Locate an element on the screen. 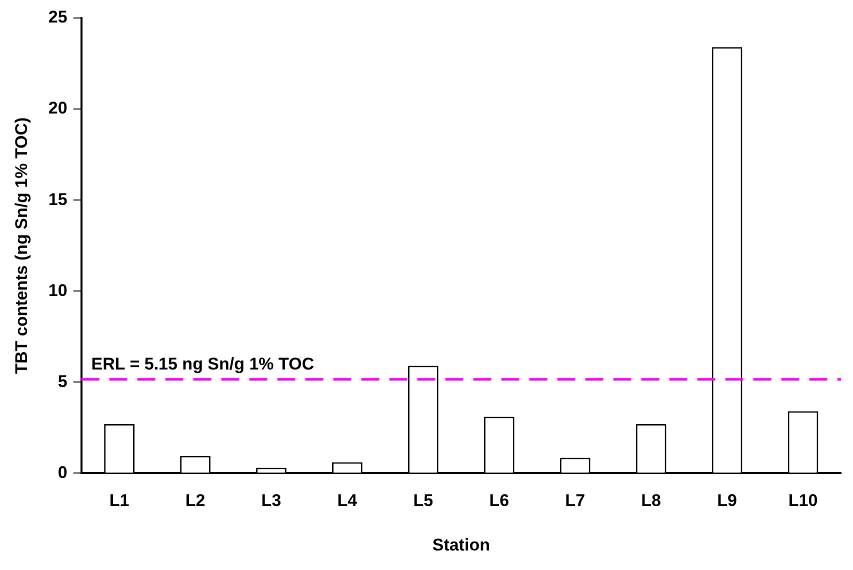 The width and height of the screenshot is (853, 570). x-tick-label: L9 is located at coordinates (727, 500).